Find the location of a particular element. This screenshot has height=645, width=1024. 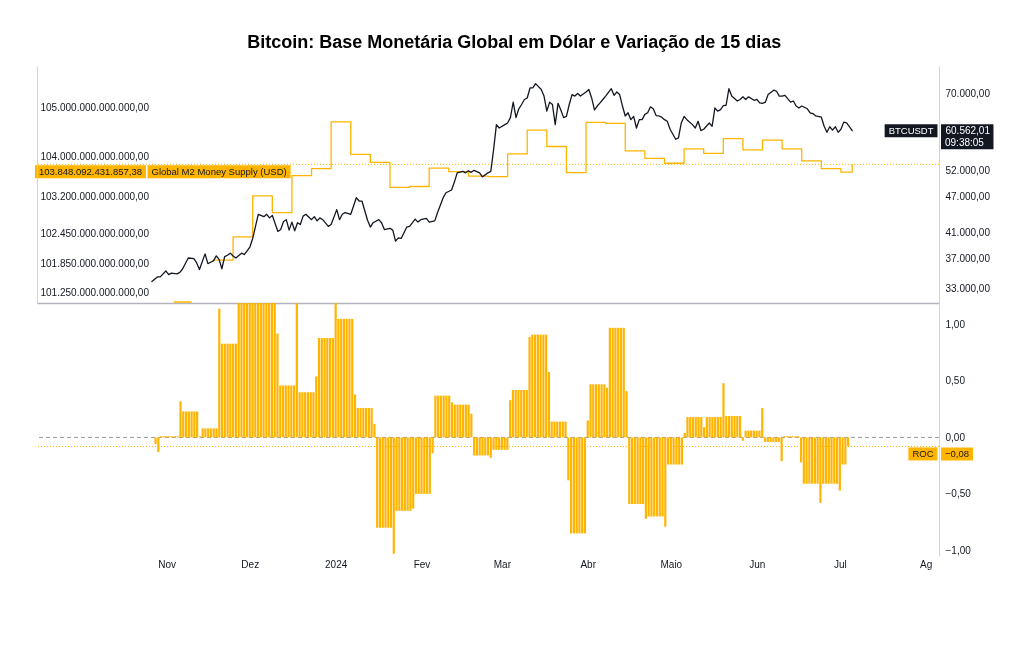

x-tick-label: Maio is located at coordinates (671, 564).